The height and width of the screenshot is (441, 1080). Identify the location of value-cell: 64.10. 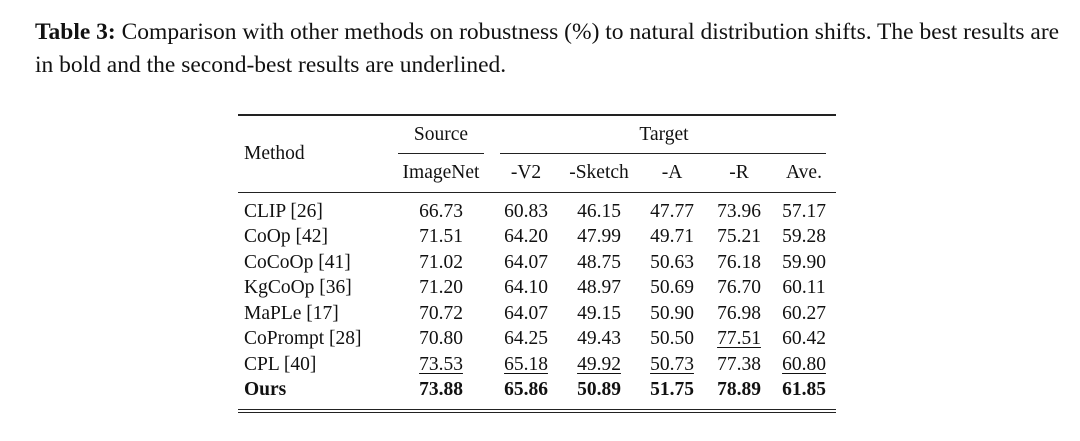
(526, 288).